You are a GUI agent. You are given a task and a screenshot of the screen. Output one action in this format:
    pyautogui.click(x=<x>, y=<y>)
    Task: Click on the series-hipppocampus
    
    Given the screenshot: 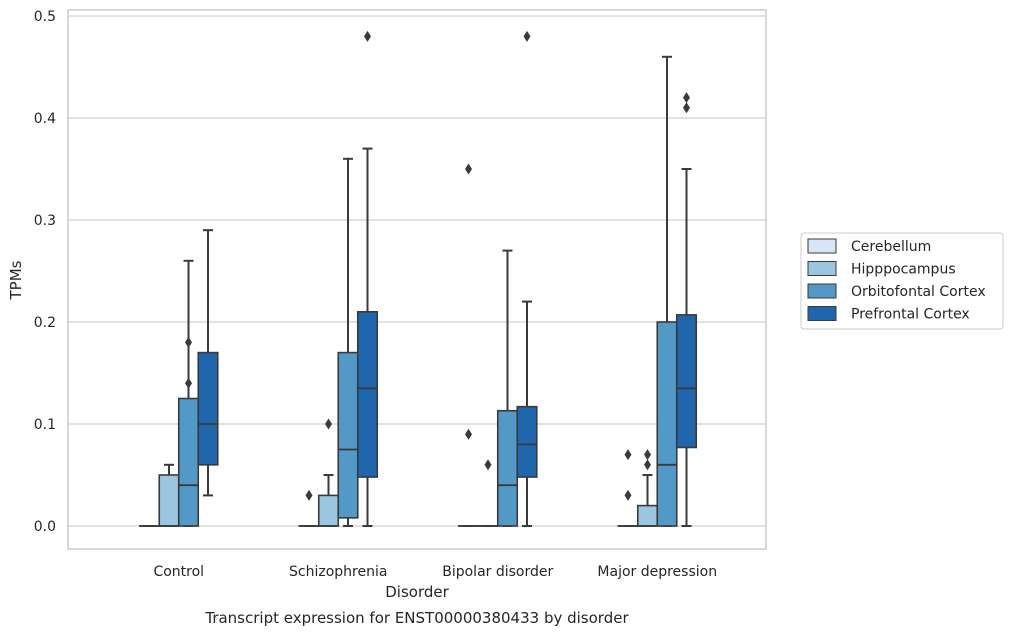 What is the action you would take?
    pyautogui.click(x=408, y=472)
    